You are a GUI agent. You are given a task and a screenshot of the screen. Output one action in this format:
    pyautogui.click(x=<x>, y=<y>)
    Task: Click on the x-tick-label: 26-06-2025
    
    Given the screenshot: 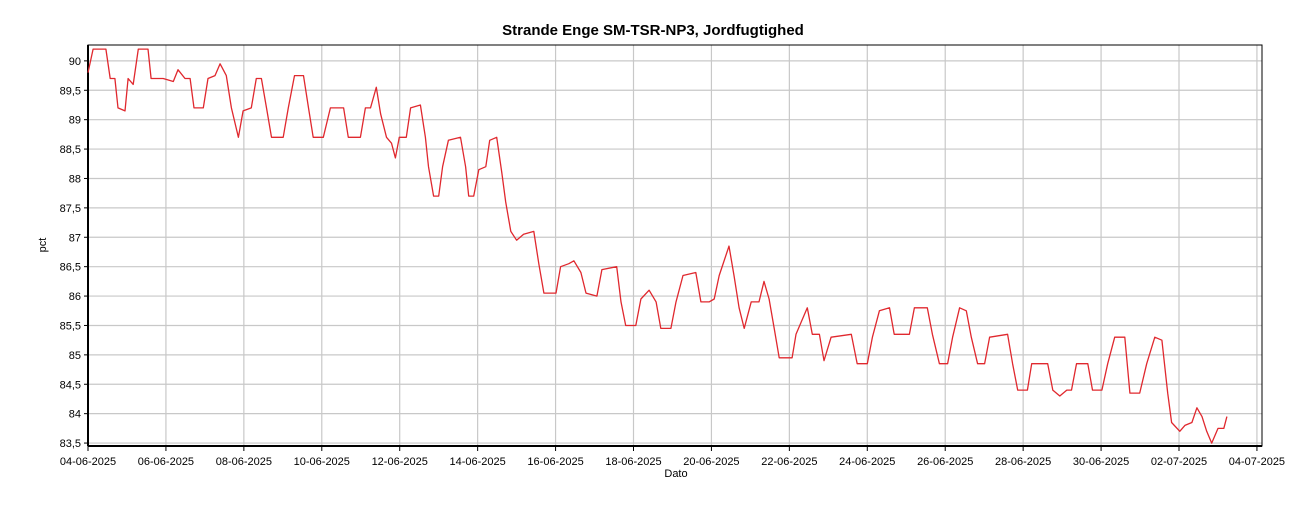 What is the action you would take?
    pyautogui.click(x=945, y=462)
    